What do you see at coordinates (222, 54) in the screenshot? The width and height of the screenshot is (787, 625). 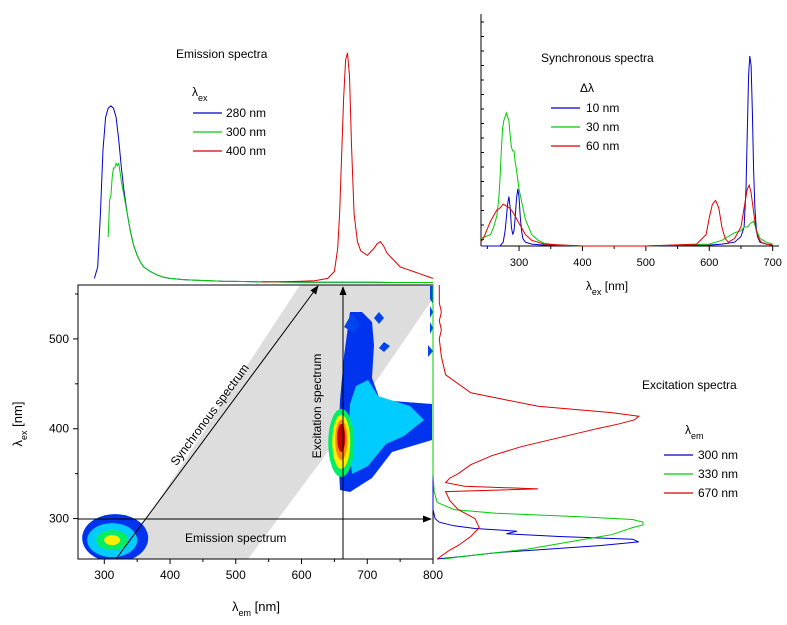 I see `emission-title: Emission spectra` at bounding box center [222, 54].